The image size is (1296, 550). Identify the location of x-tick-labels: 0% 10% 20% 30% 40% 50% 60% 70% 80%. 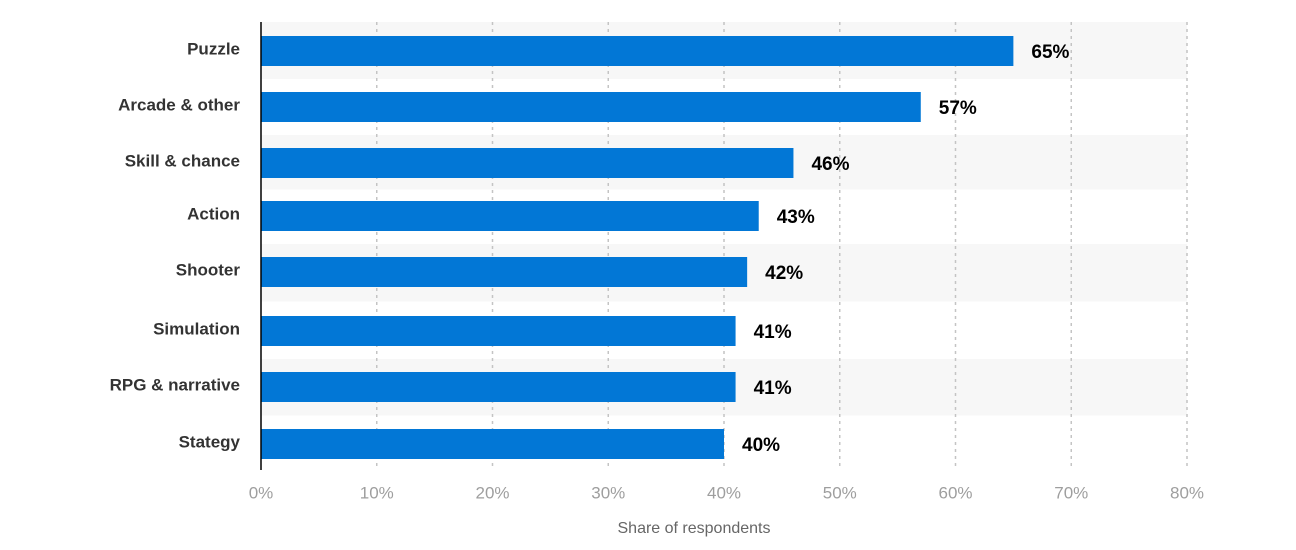
(726, 492).